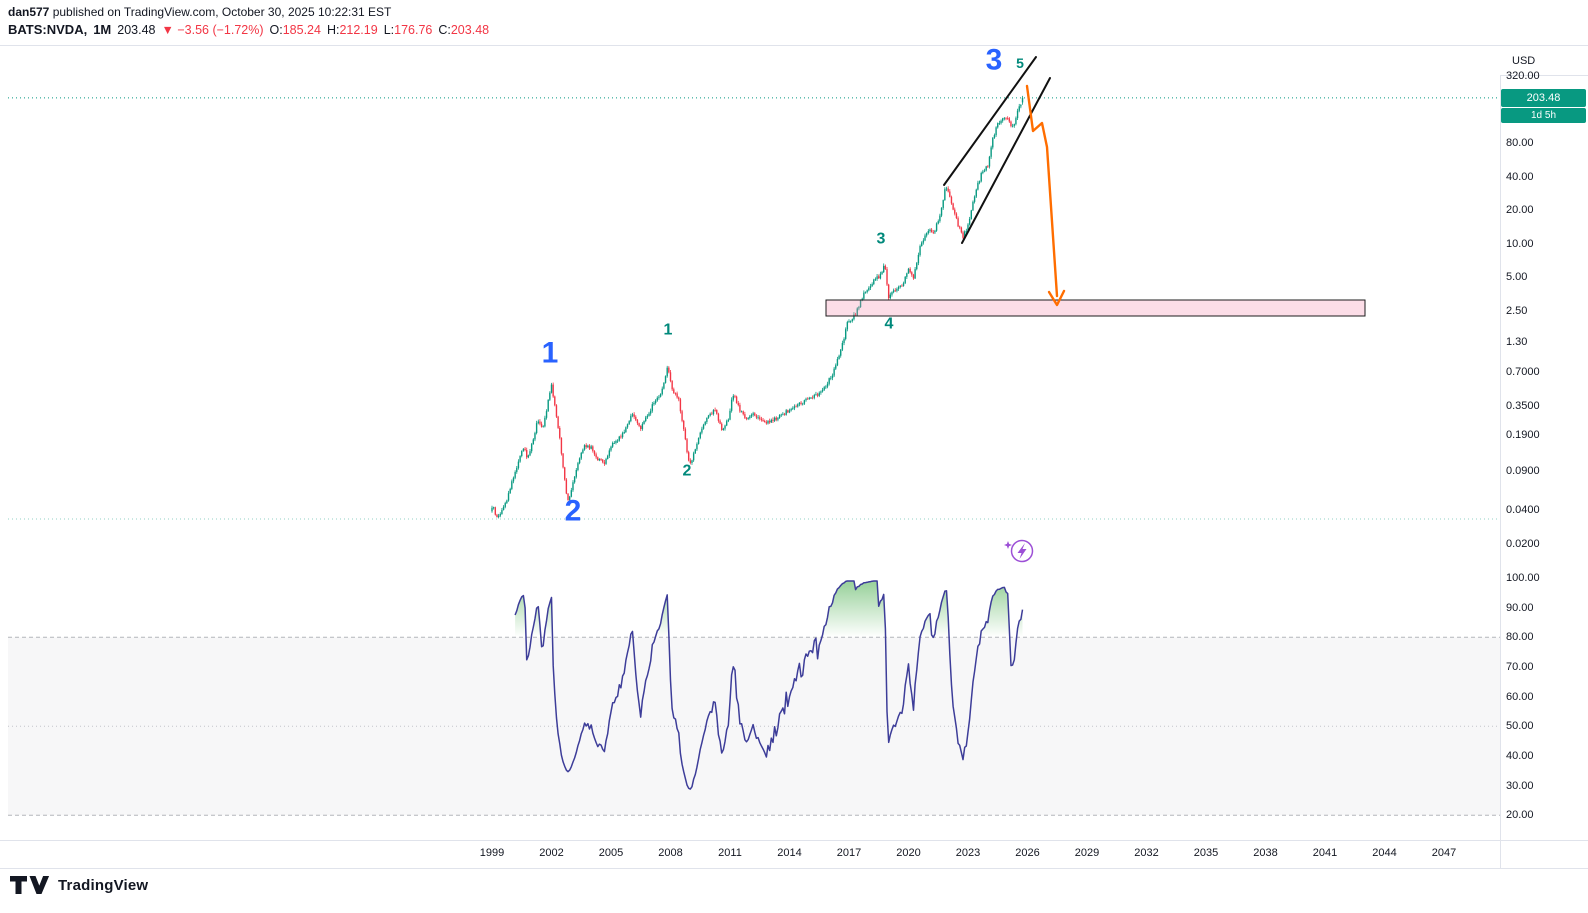 The width and height of the screenshot is (1588, 913). What do you see at coordinates (994, 60) in the screenshot?
I see `wave-label-primary: 3` at bounding box center [994, 60].